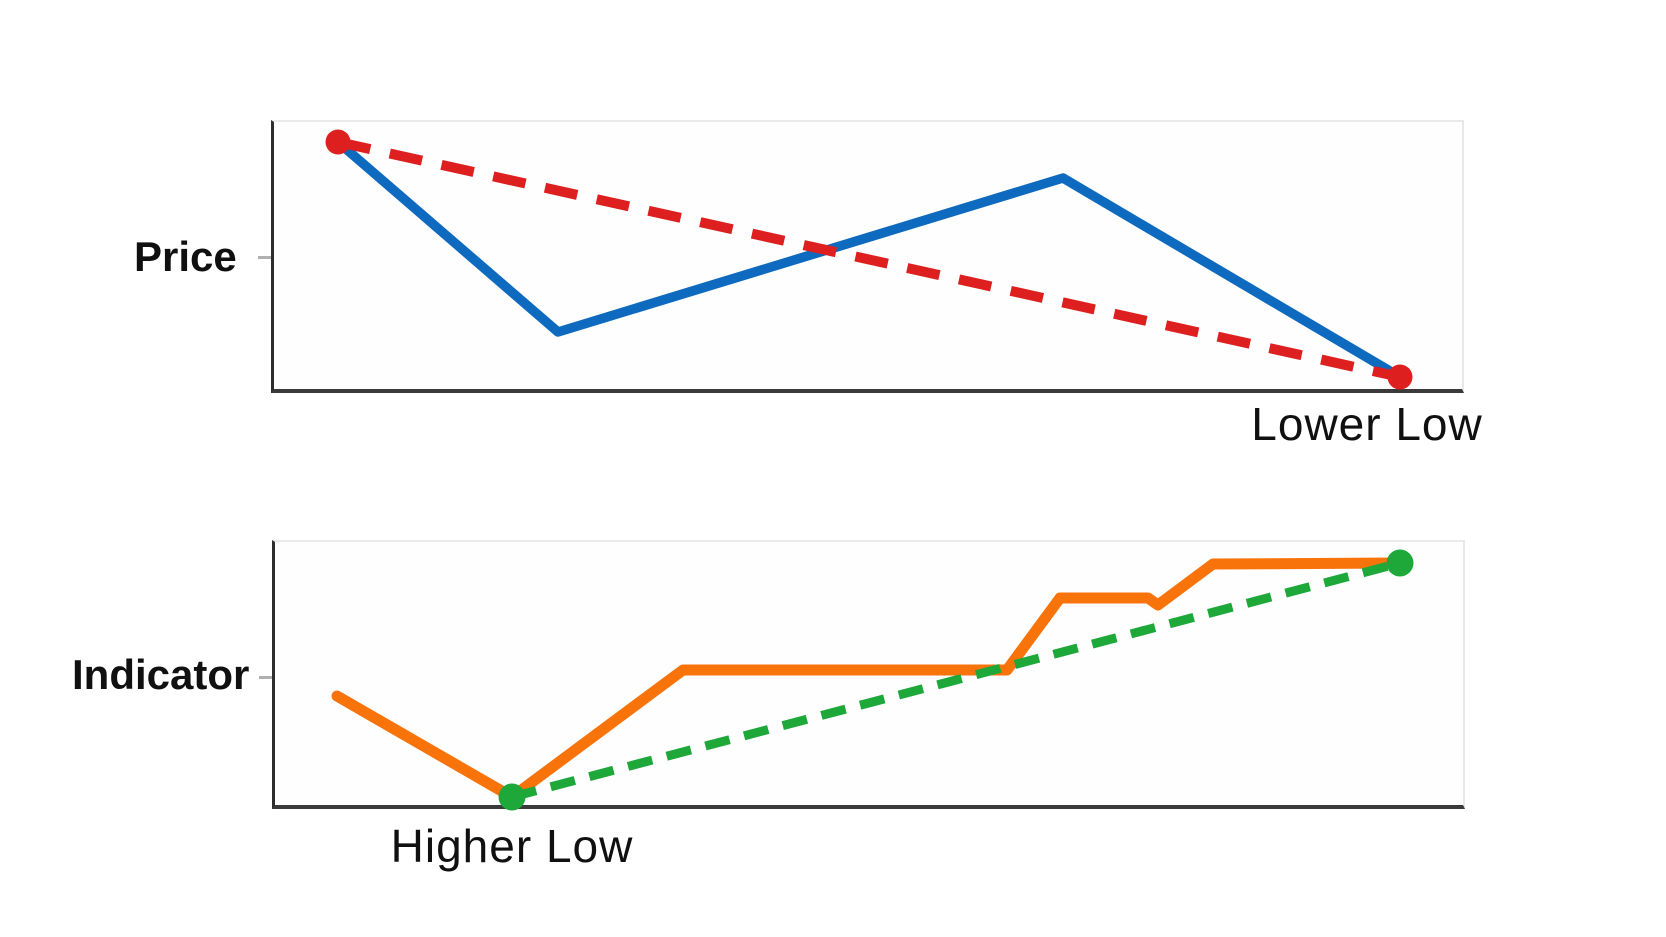  Describe the element at coordinates (185, 256) in the screenshot. I see `price-axis-label: Price` at that location.